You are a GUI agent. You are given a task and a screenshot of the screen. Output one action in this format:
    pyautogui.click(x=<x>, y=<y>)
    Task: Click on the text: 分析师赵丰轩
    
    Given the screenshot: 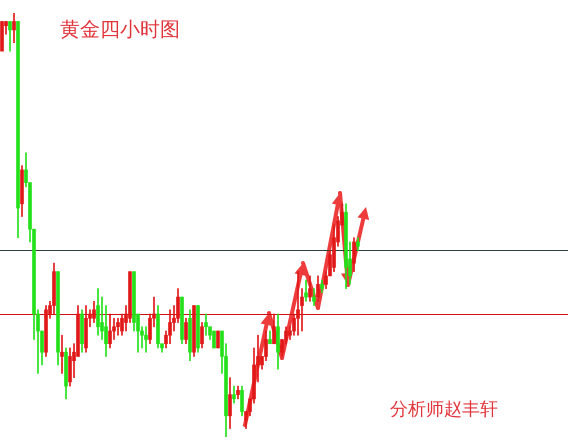 What is the action you would take?
    pyautogui.click(x=444, y=409)
    